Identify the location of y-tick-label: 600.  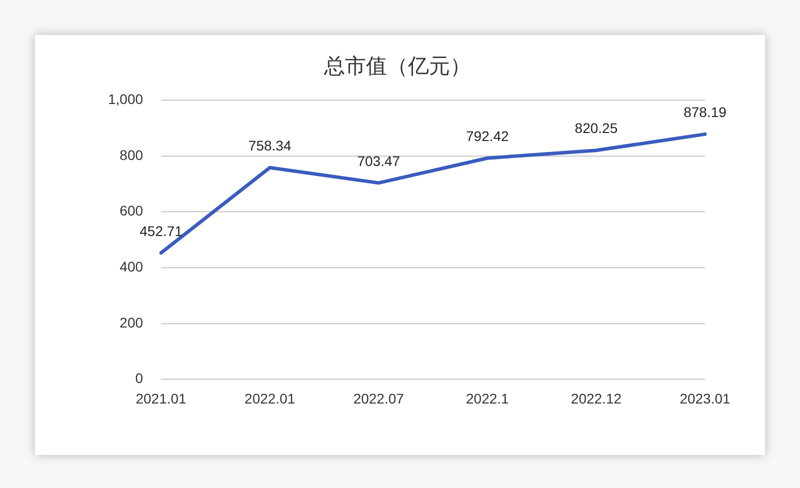
(132, 210).